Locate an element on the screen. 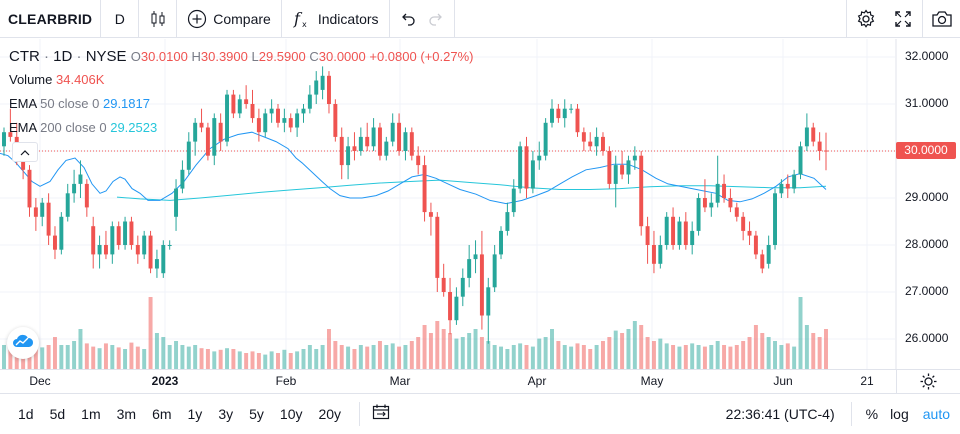  ema200-label: EMA is located at coordinates (23, 127).